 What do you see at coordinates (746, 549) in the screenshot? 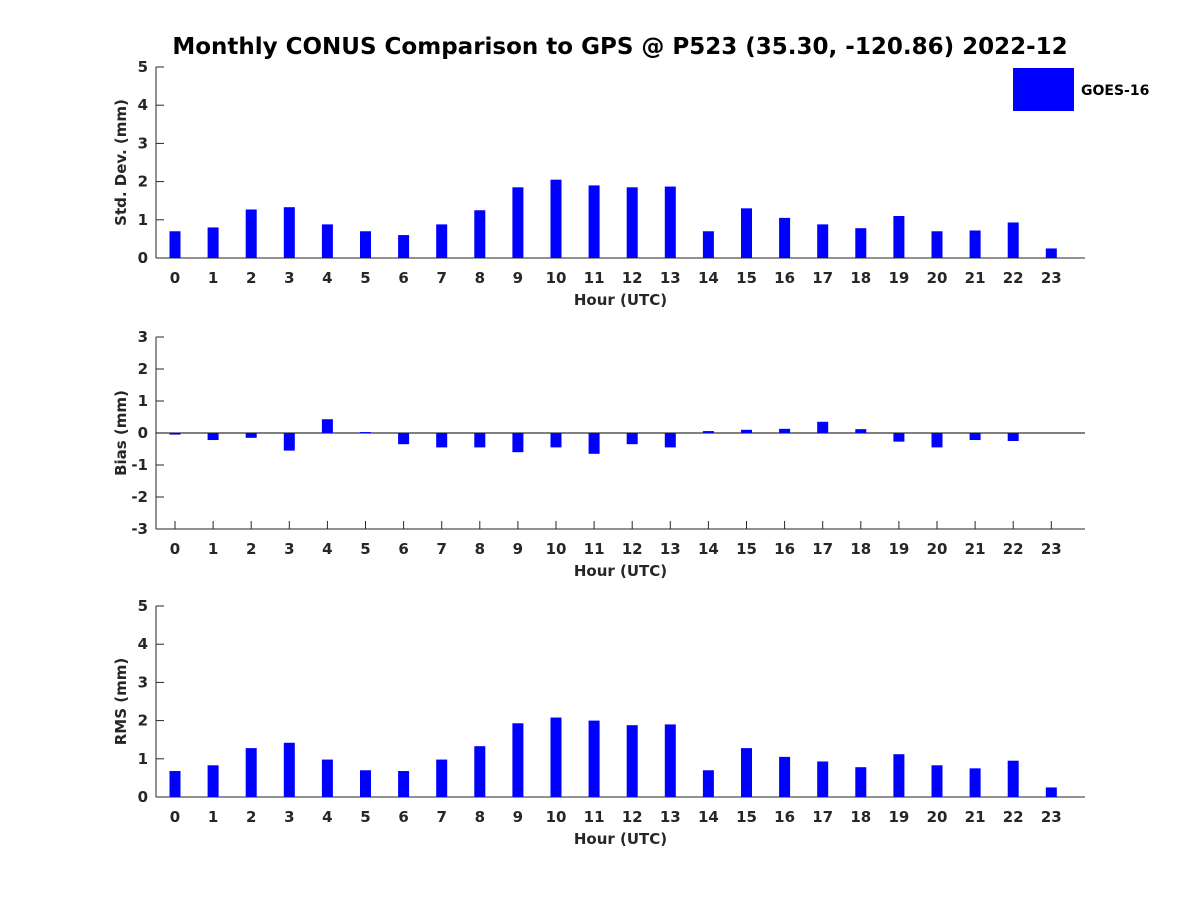
I see `x-tick-label: 15` at bounding box center [746, 549].